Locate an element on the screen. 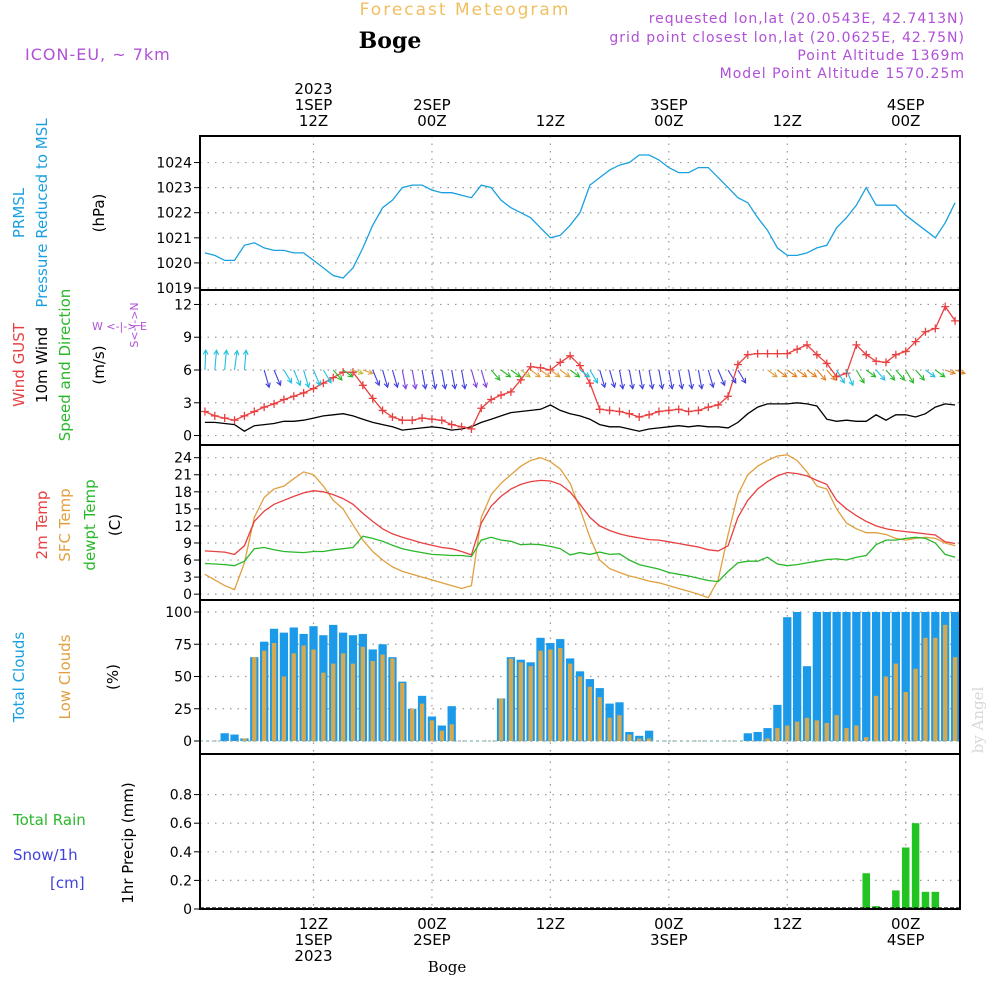  axis-title: (C) is located at coordinates (115, 525).